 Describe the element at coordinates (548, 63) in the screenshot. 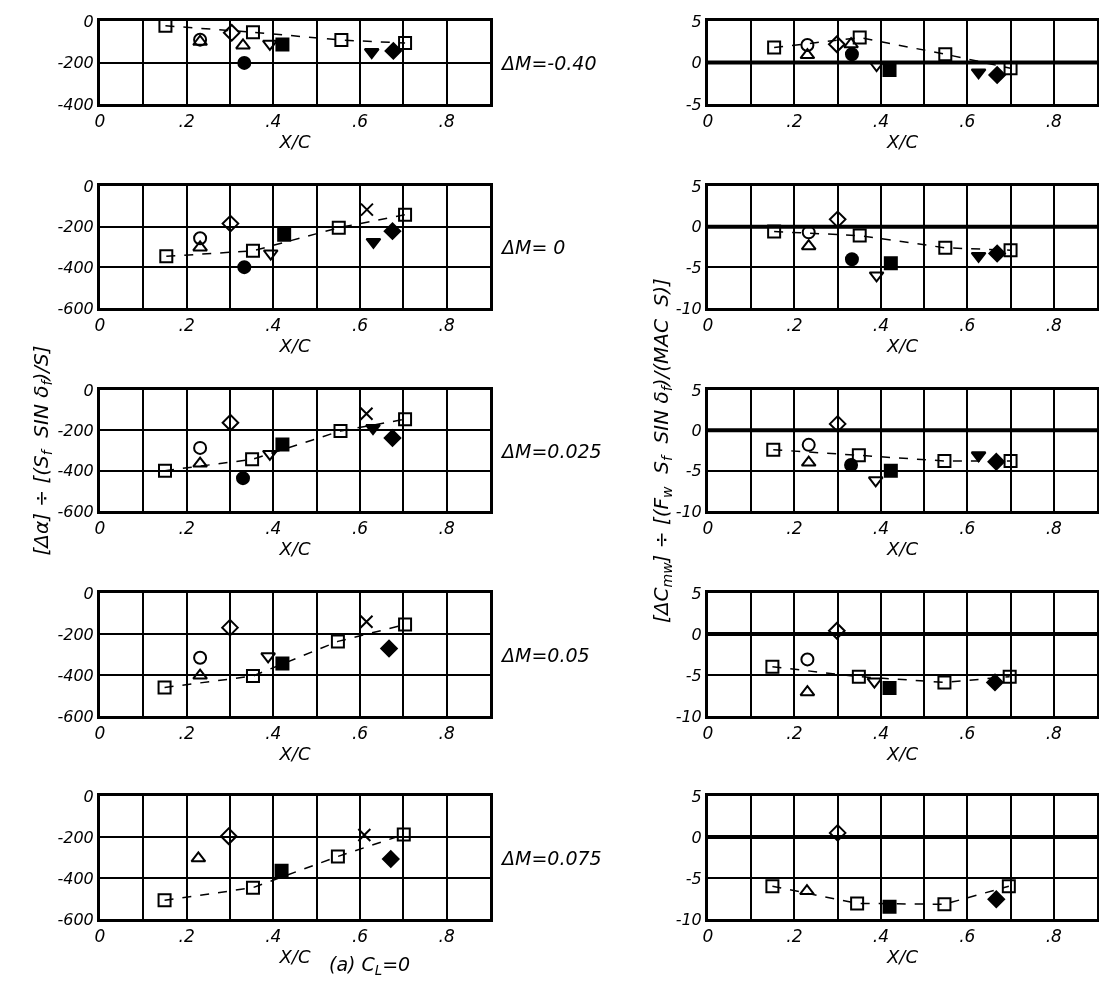

I see `text: ΔM=-0.40` at that location.